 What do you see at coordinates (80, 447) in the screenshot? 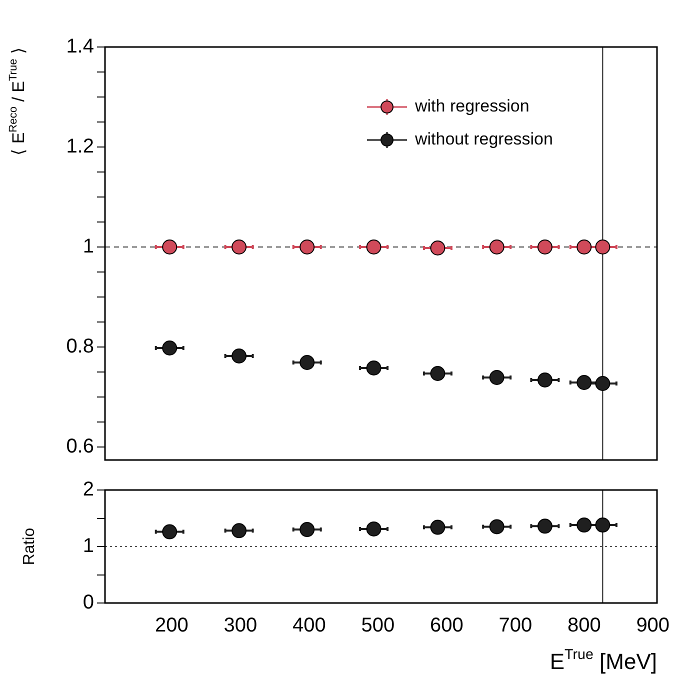
I see `y-tick-label: 0.6` at bounding box center [80, 447].